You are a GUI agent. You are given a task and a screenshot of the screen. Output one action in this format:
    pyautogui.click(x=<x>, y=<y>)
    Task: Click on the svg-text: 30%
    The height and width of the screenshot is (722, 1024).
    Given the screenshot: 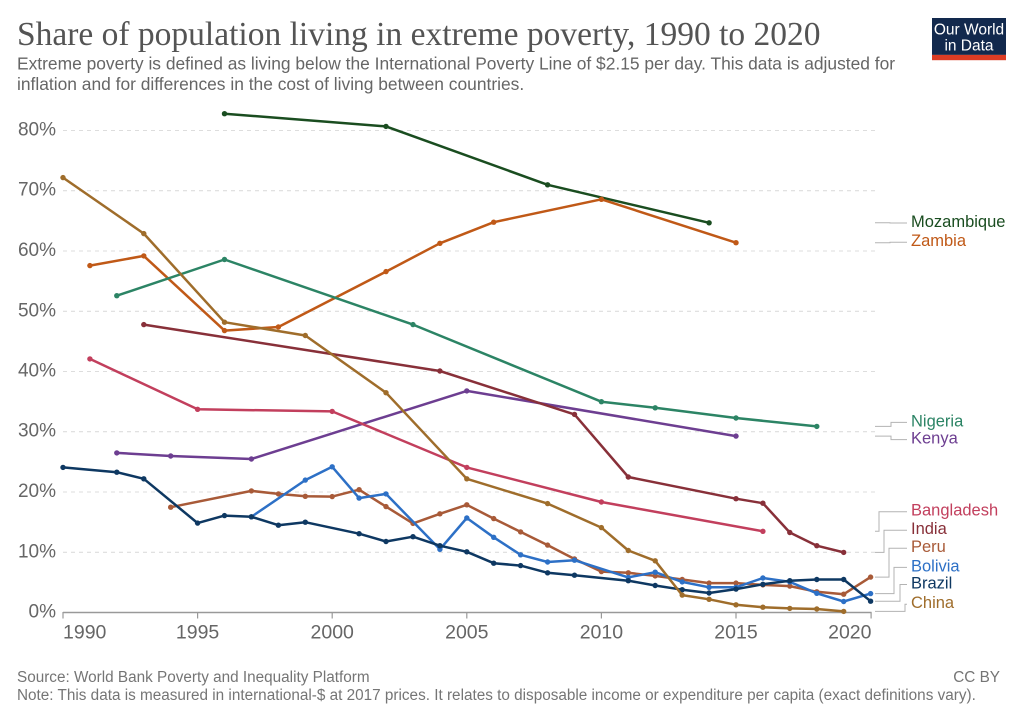 What is the action you would take?
    pyautogui.click(x=37, y=431)
    